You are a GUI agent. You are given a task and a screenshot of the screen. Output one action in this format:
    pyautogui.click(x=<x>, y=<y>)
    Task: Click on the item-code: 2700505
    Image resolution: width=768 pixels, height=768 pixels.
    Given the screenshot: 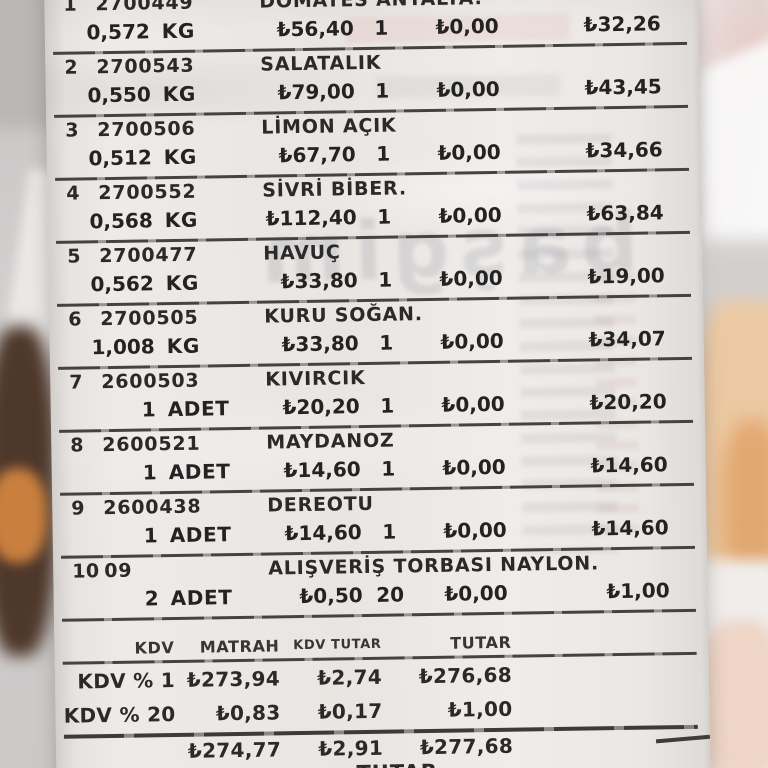 What is the action you would take?
    pyautogui.click(x=149, y=318)
    